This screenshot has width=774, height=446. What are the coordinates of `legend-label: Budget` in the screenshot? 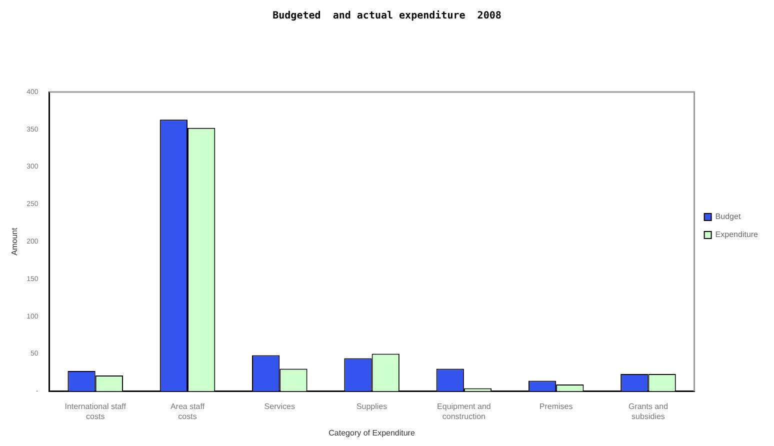 It's located at (728, 217).